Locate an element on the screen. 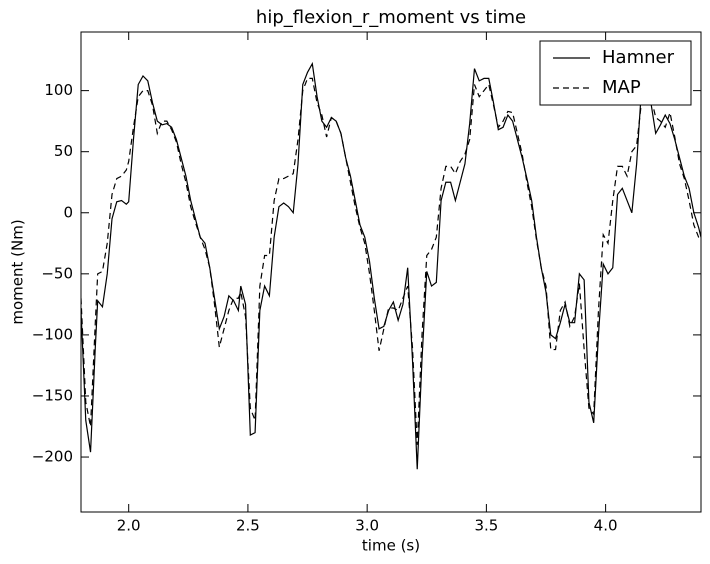  x-tick-label: 4.0 is located at coordinates (606, 526).